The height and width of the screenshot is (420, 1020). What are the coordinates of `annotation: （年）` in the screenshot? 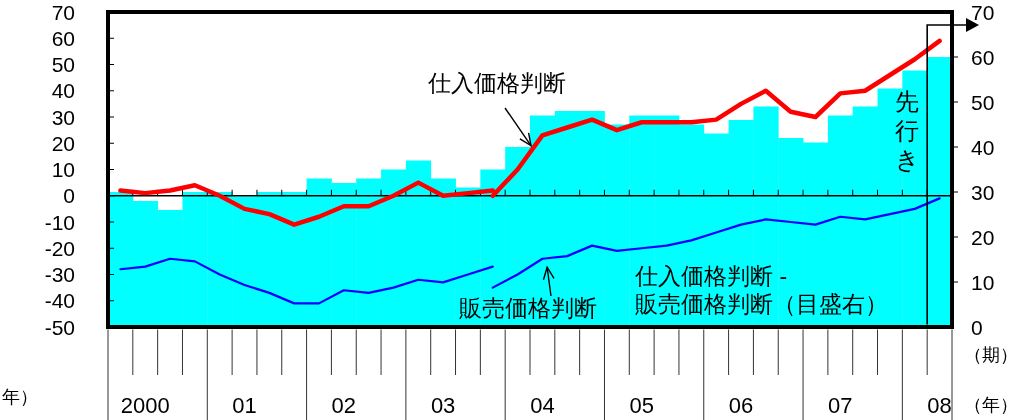 It's located at (991, 405).